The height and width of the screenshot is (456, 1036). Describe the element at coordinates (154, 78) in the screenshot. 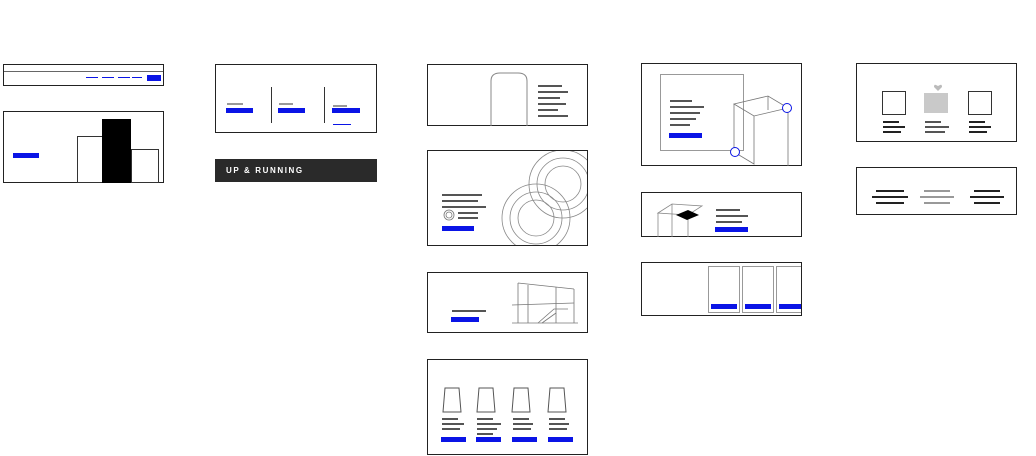

I see `nav-cta-button` at that location.